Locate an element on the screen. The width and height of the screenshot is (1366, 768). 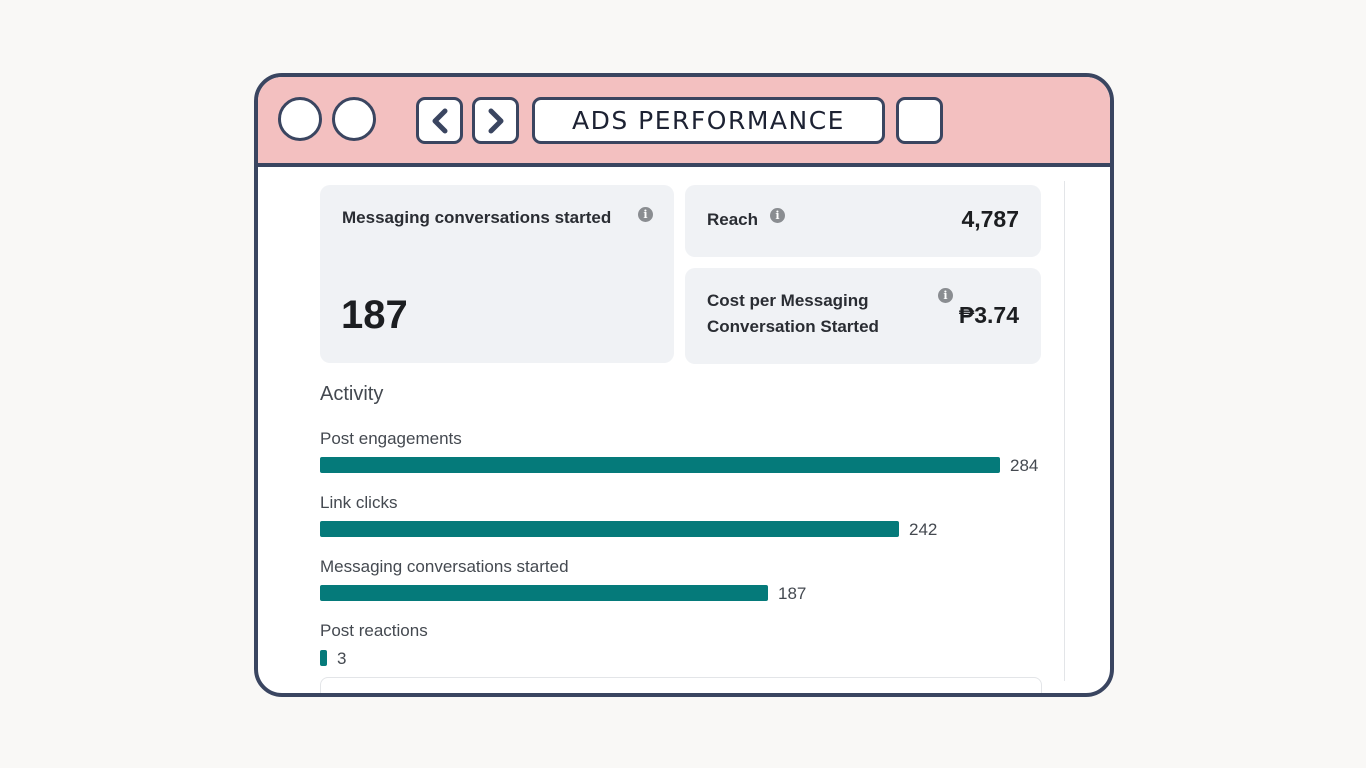
cost-label-line-2: Conversation Started is located at coordinates (793, 326).